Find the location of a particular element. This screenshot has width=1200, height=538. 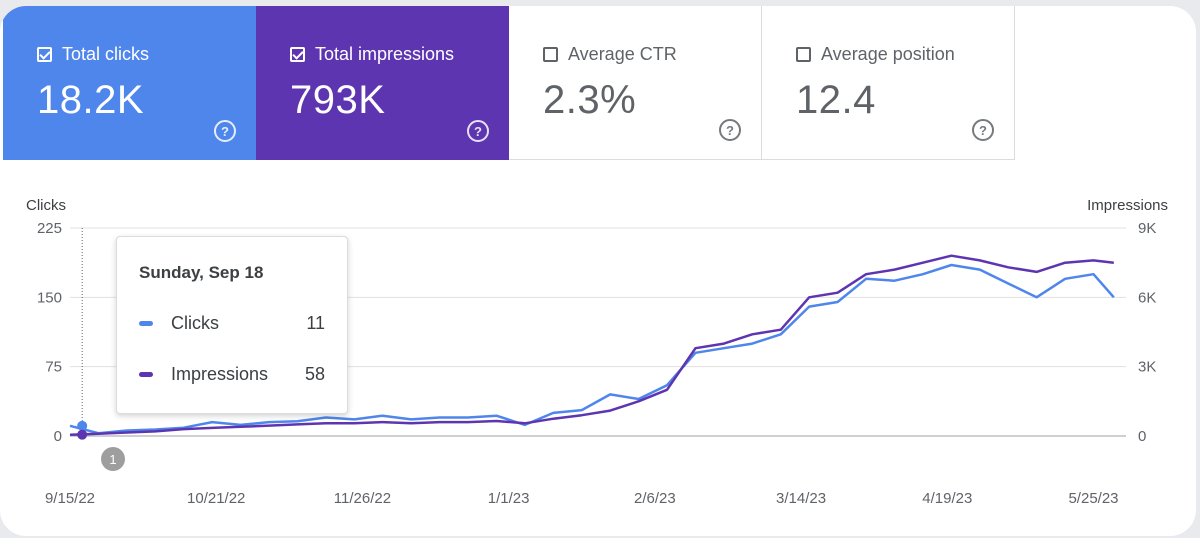

y-tick-right: 0 is located at coordinates (1142, 436).